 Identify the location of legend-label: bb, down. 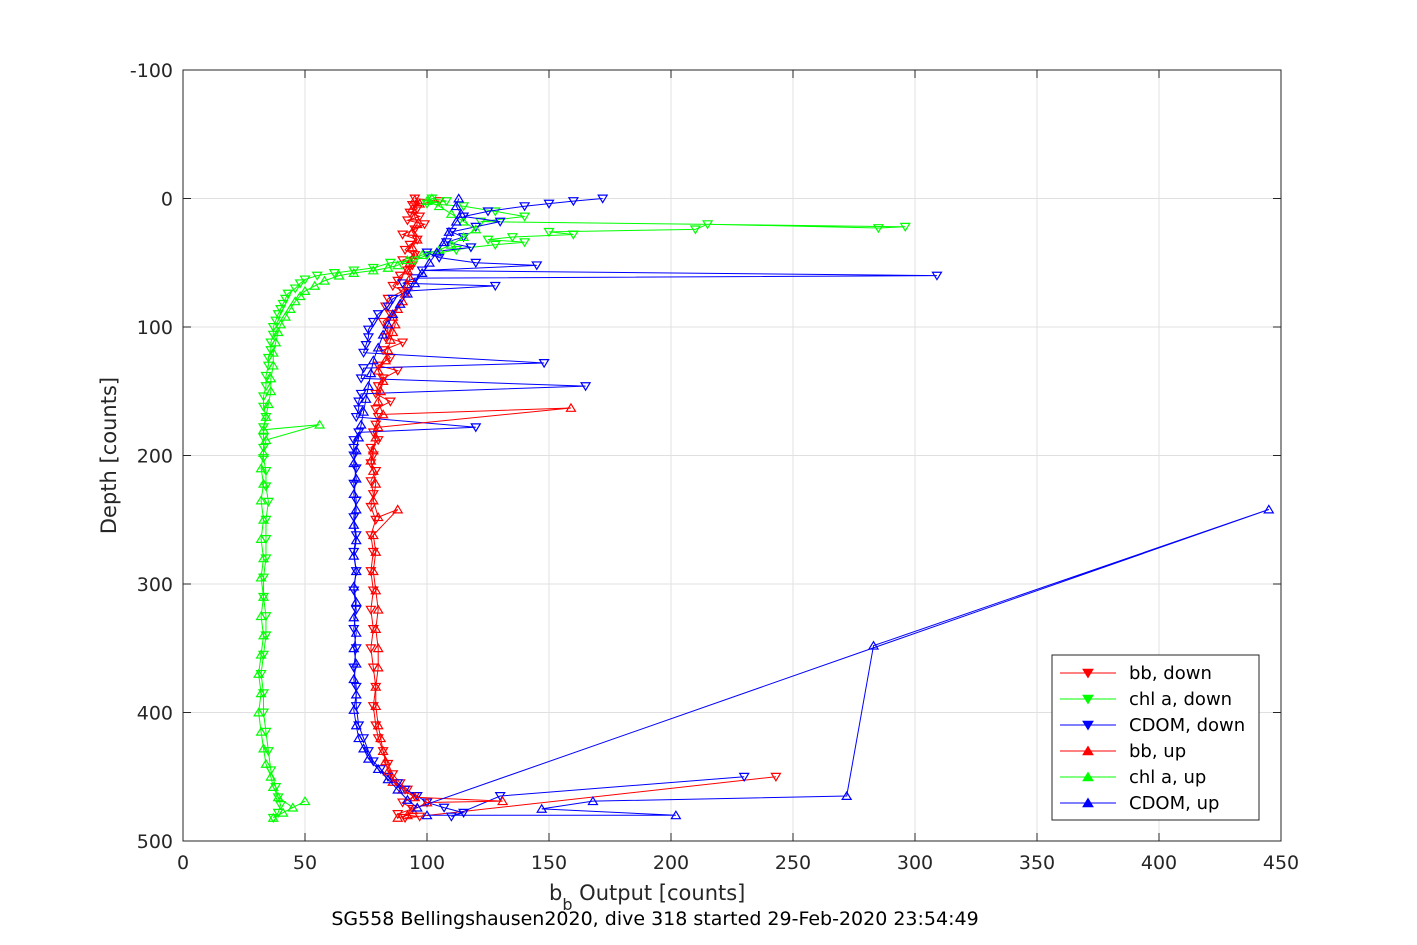
(1170, 673).